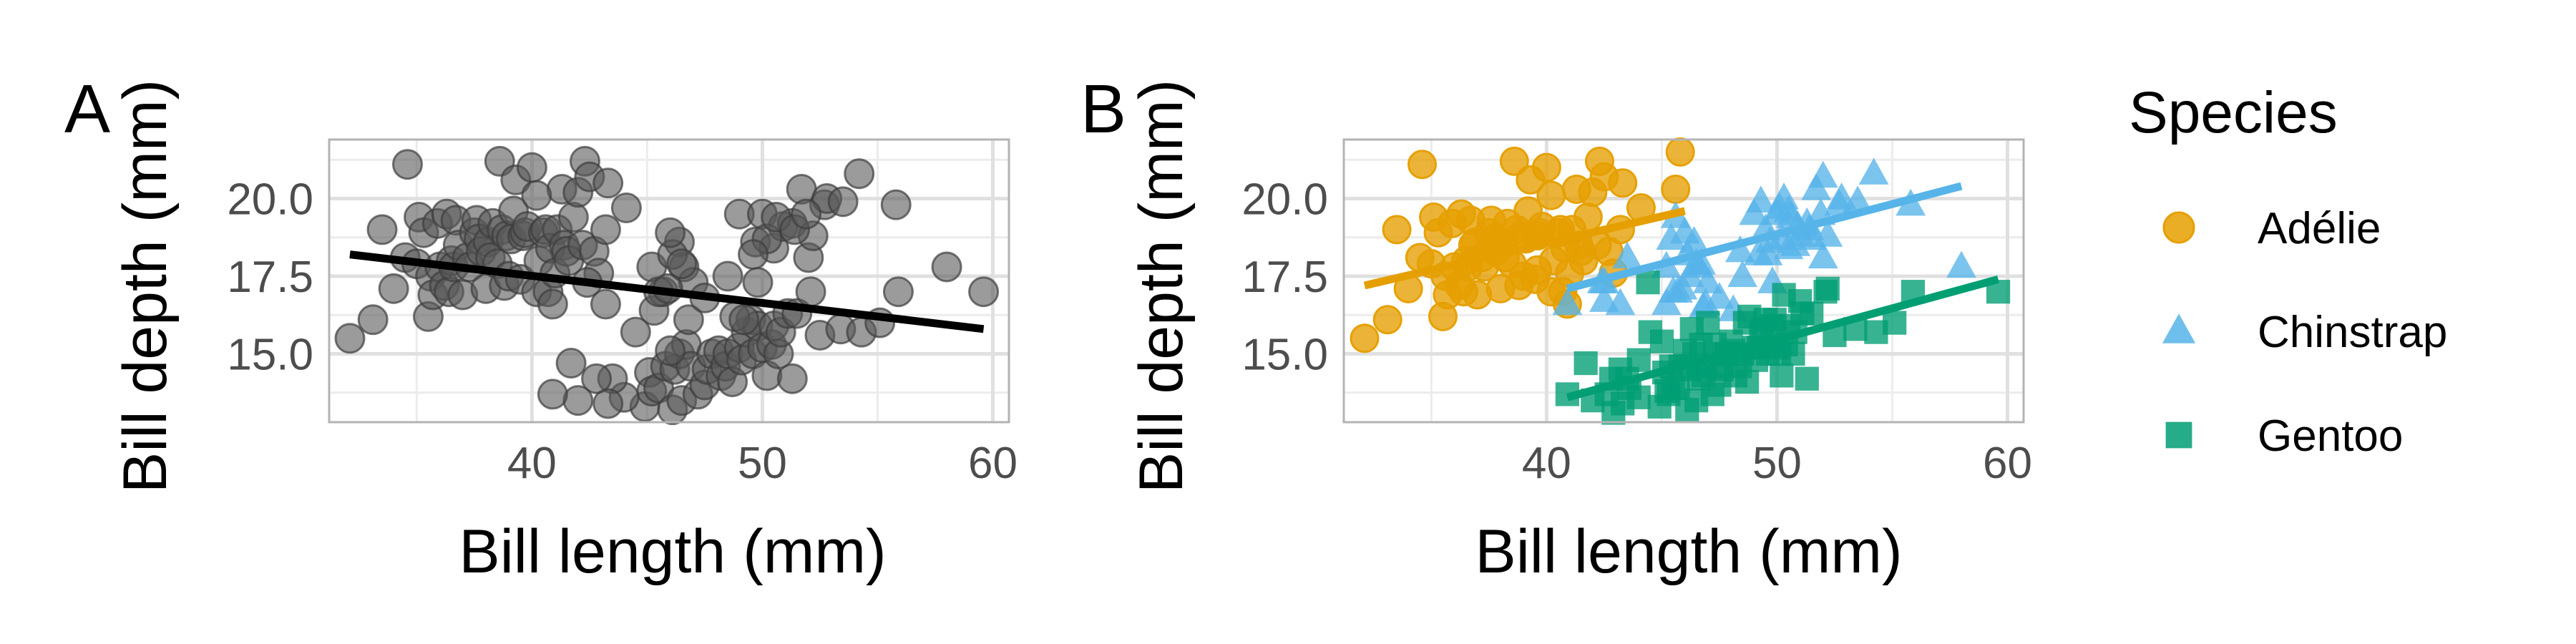  I want to click on legend: Species Adélie Chinstrap Gentoo, so click(2288, 270).